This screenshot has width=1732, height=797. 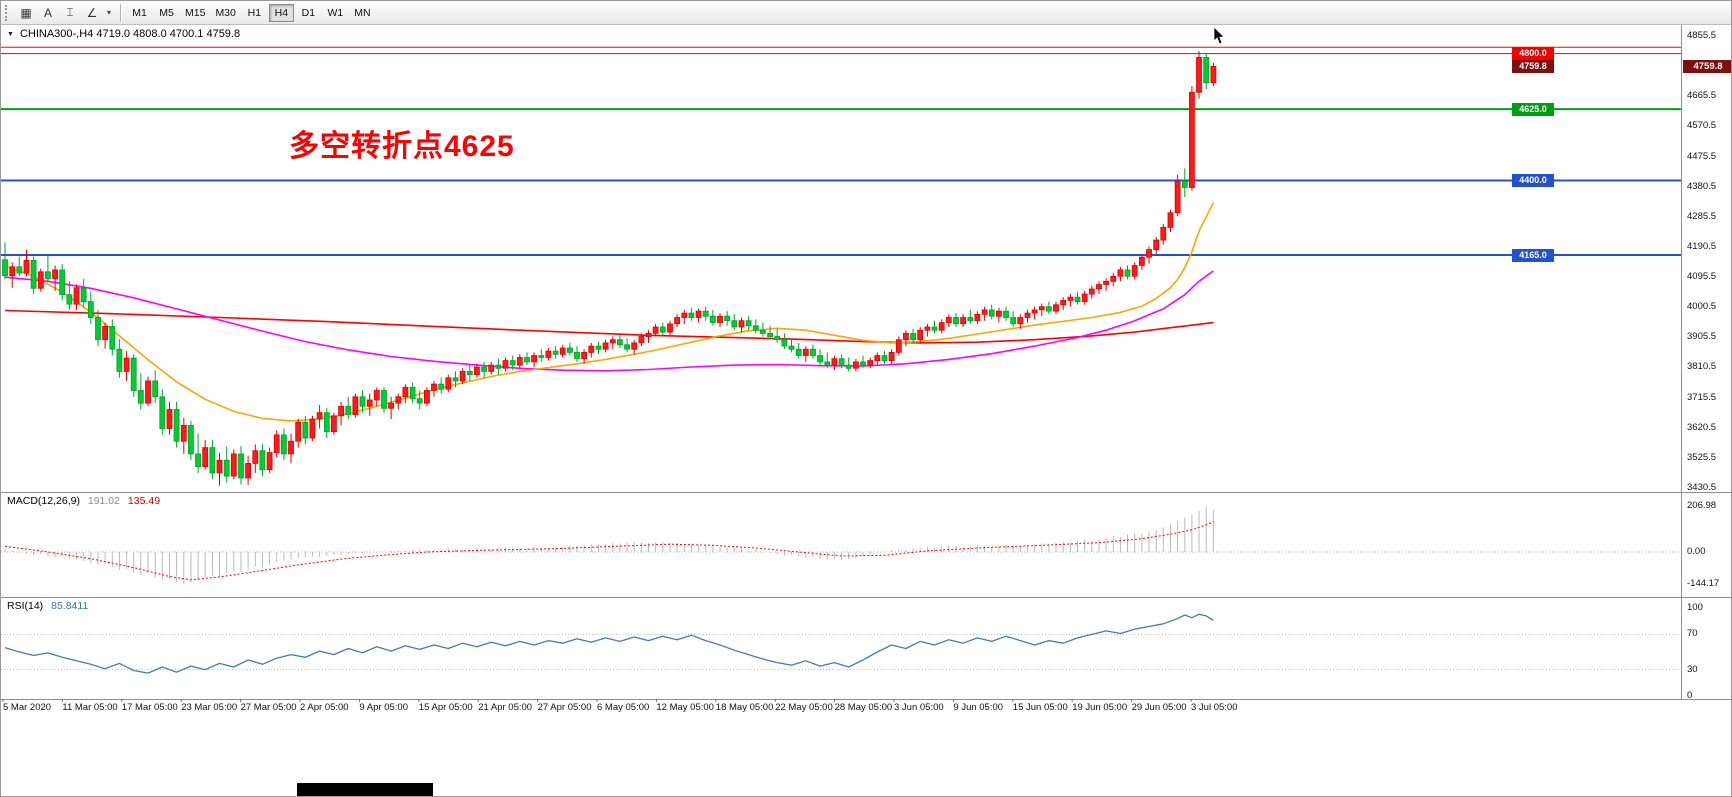 I want to click on date-axis-label: 3 Jul 05:00, so click(x=1214, y=707).